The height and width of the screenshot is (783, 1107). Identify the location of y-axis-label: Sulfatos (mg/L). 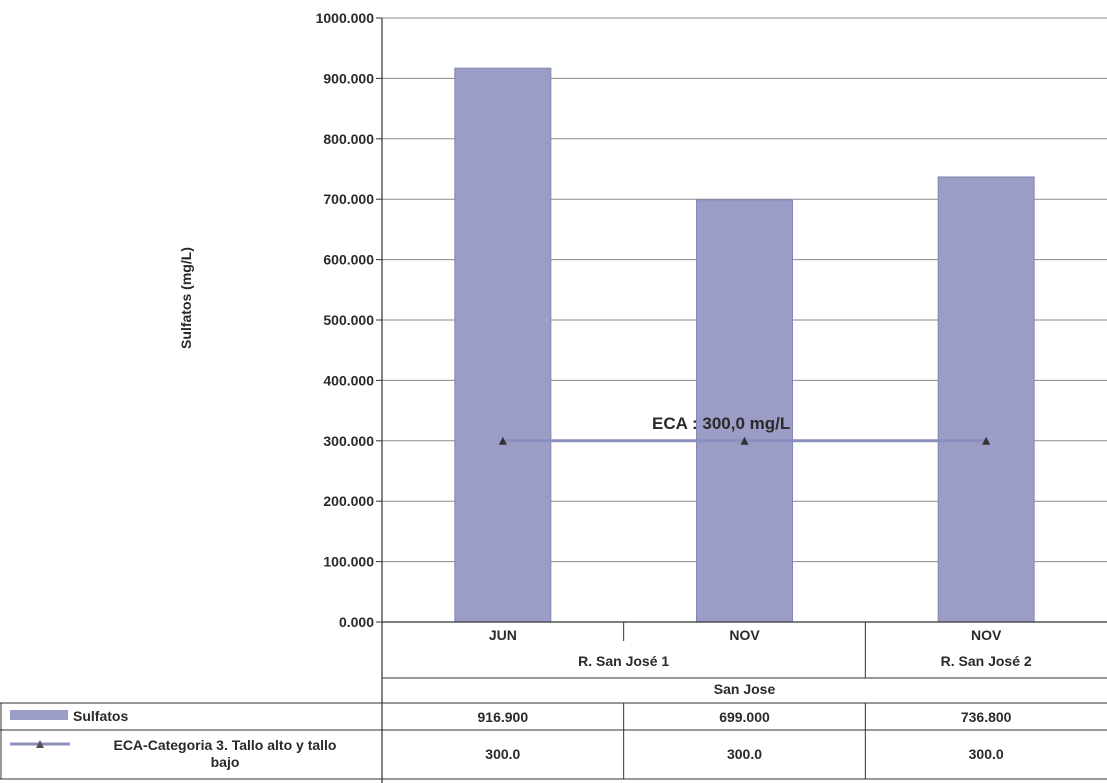
(186, 298).